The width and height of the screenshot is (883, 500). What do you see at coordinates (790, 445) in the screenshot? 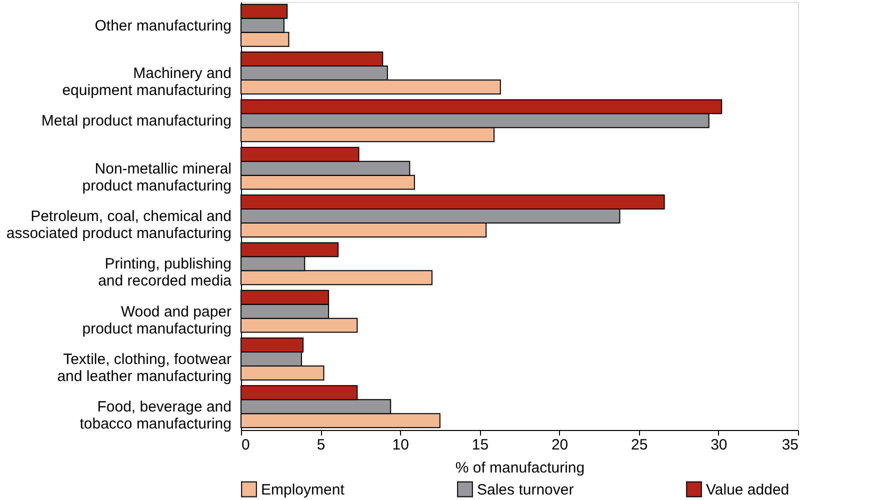
I see `x-tick-label: 35` at bounding box center [790, 445].